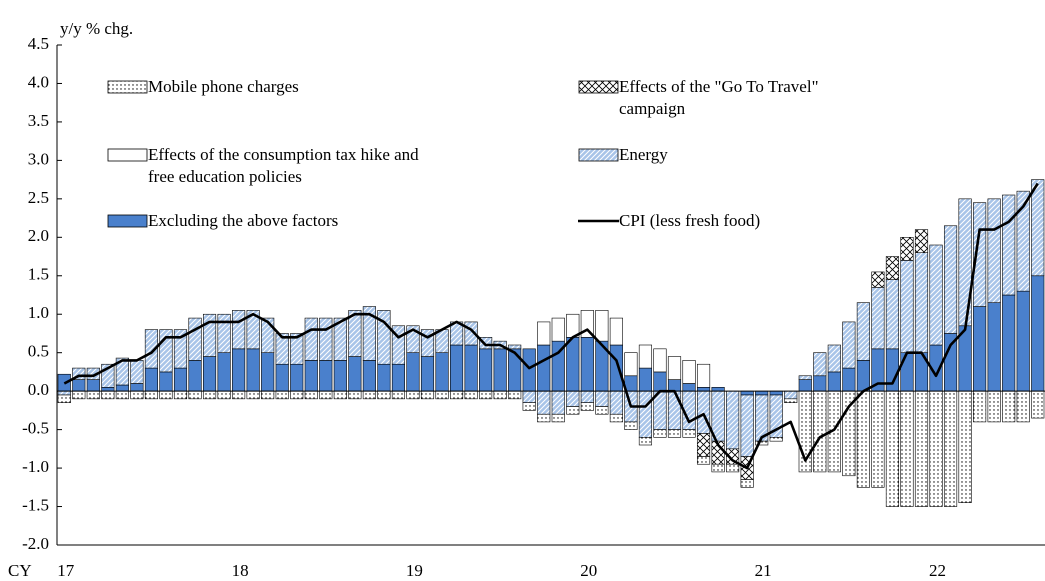 The image size is (1045, 581). What do you see at coordinates (643, 154) in the screenshot?
I see `legend-label: Energy` at bounding box center [643, 154].